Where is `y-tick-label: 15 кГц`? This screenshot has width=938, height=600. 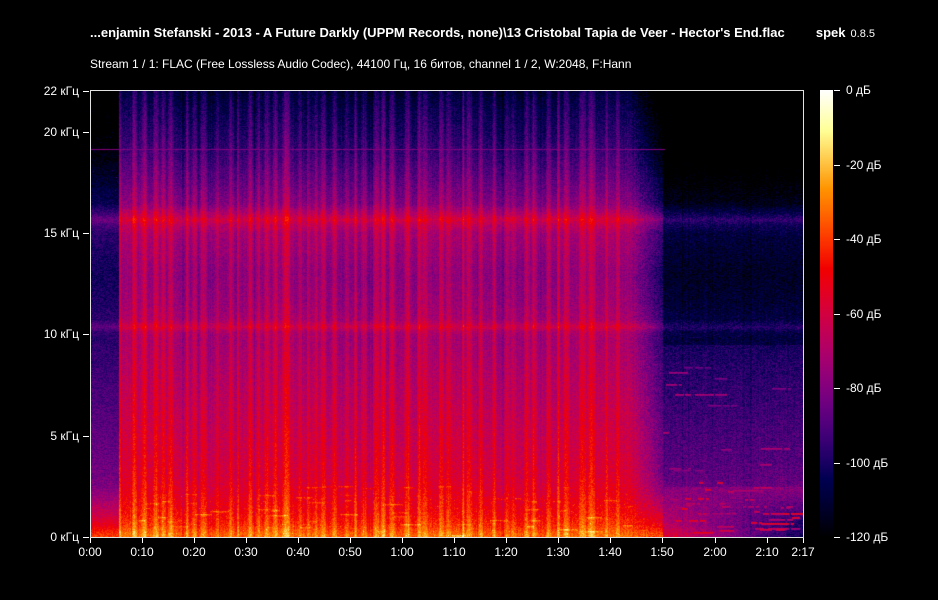 y-tick-label: 15 кГц is located at coordinates (61, 233).